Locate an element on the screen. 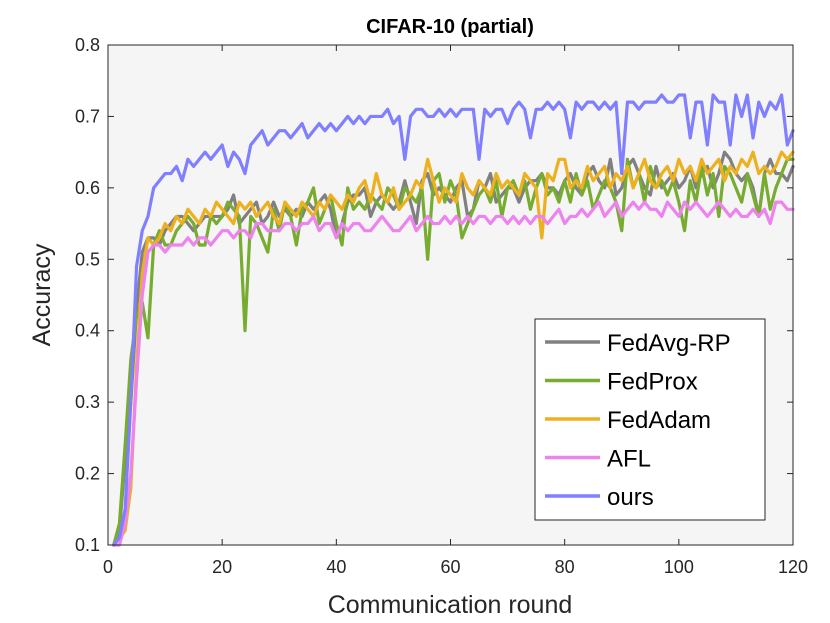 Image resolution: width=830 pixels, height=623 pixels. y-tick-label: 0.1 is located at coordinates (87, 545).